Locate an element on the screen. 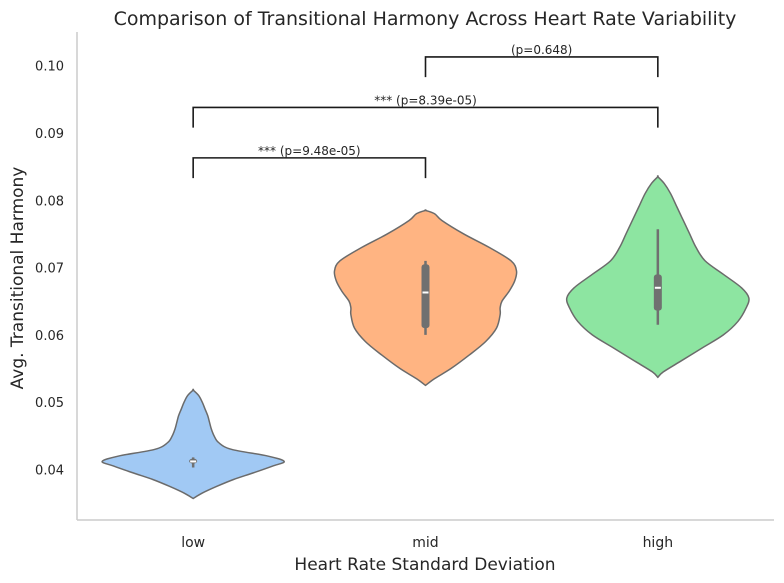  significance-label-1: *** (p=9.48e-05) is located at coordinates (309, 151).